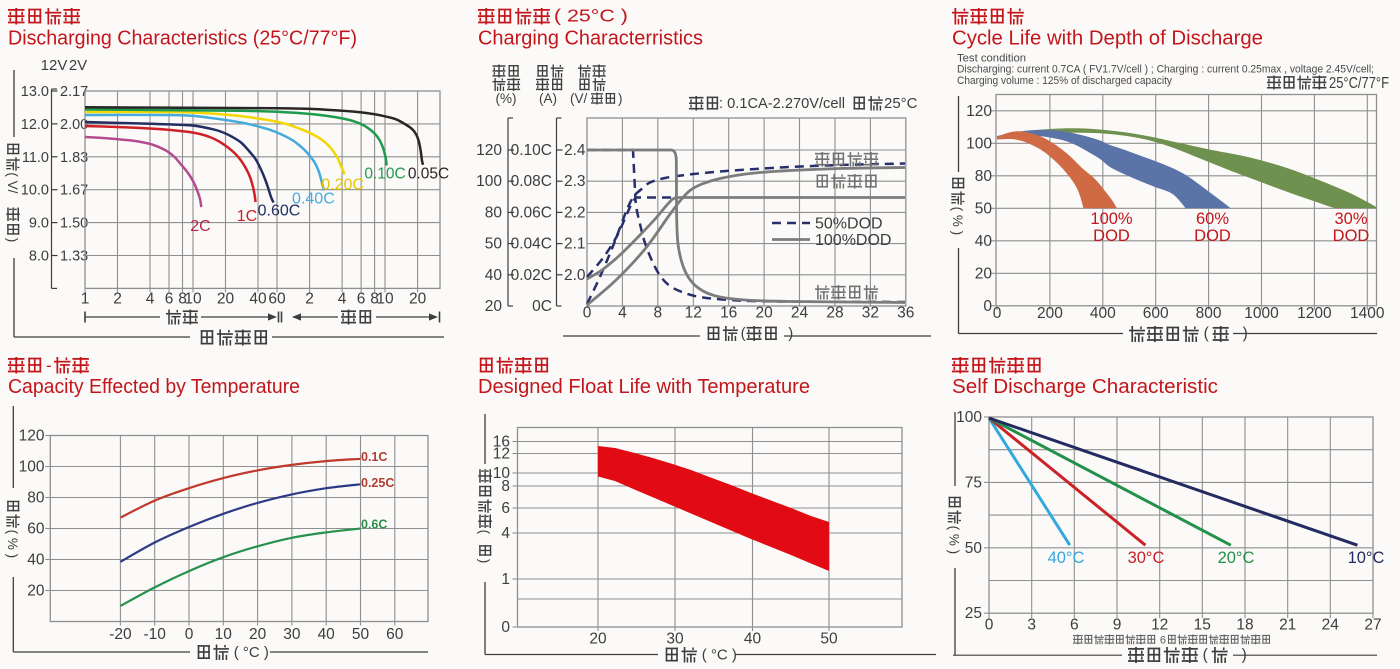 The width and height of the screenshot is (1400, 669). I want to click on svg-text: 18, so click(1244, 625).